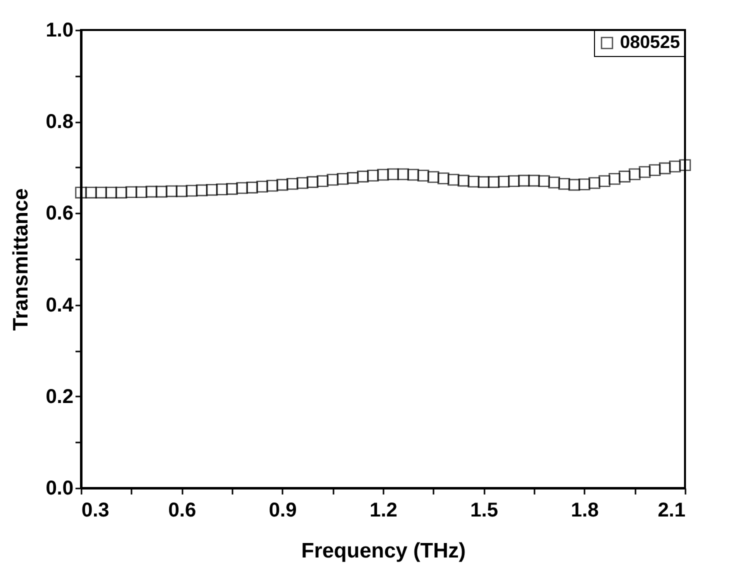 The image size is (756, 575). What do you see at coordinates (60, 31) in the screenshot?
I see `y-tick-label: 1.0` at bounding box center [60, 31].